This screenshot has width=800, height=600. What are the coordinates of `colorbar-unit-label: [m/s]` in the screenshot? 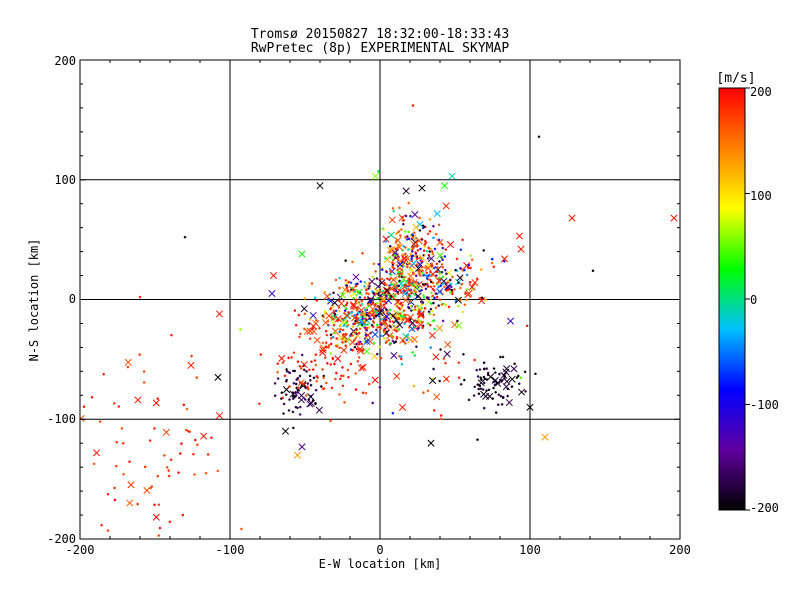 It's located at (735, 78).